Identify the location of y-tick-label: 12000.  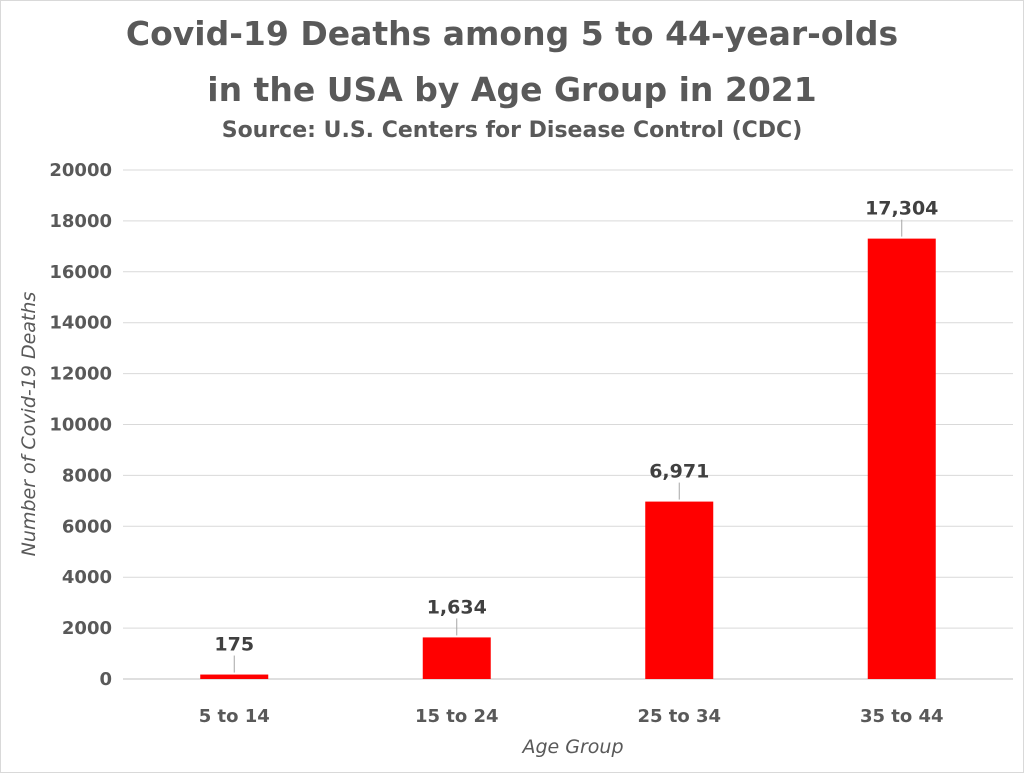
(80, 374).